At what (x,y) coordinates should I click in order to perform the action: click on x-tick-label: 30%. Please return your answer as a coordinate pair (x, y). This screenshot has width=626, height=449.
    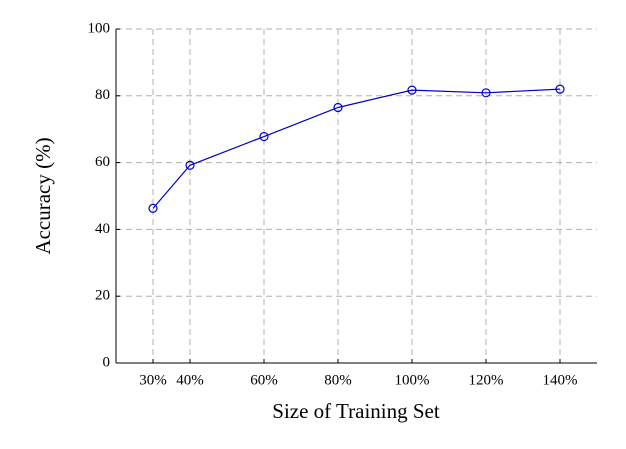
    Looking at the image, I should click on (153, 380).